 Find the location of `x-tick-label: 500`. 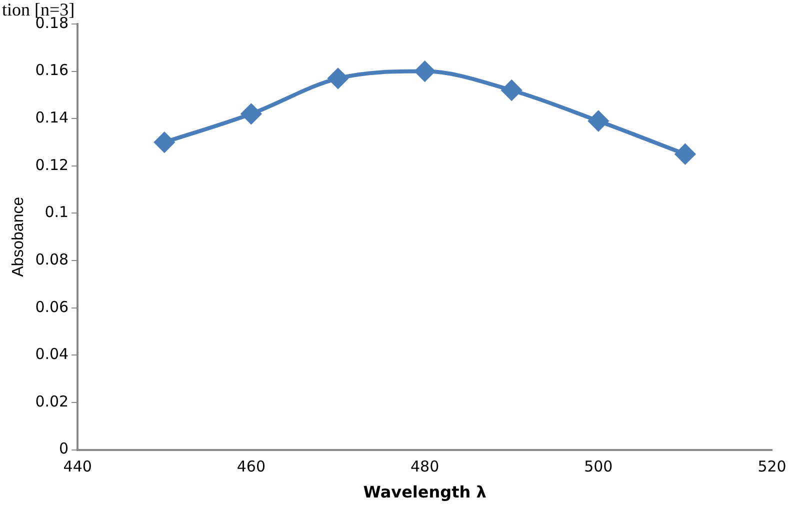

x-tick-label: 500 is located at coordinates (598, 467).